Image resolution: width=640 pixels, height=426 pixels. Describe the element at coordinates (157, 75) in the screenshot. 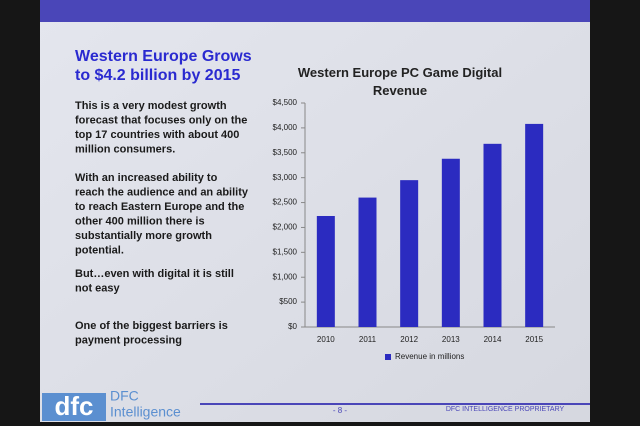

I see `slide-heading: to $4.2 billion by 2015` at that location.